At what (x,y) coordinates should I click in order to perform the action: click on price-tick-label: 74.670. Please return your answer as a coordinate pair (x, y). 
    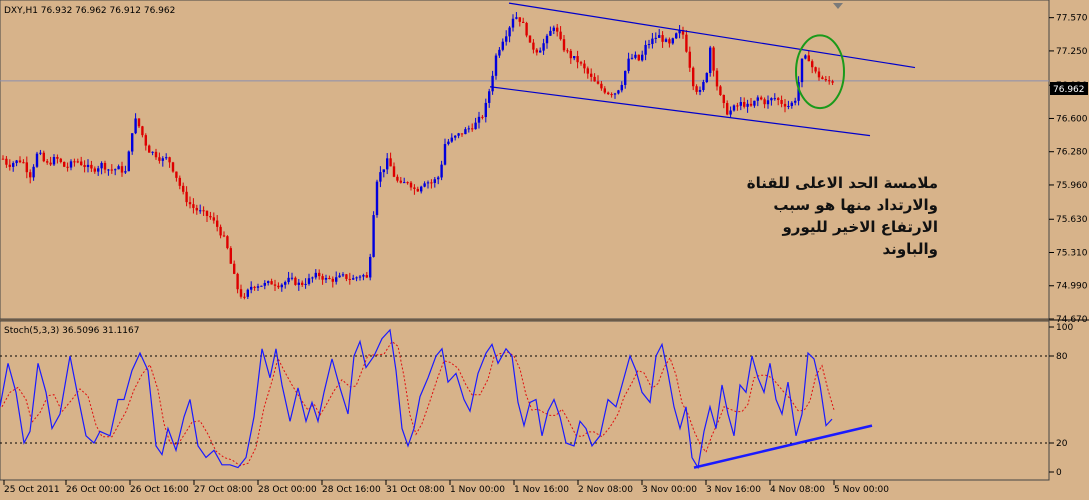
    Looking at the image, I should click on (1072, 320).